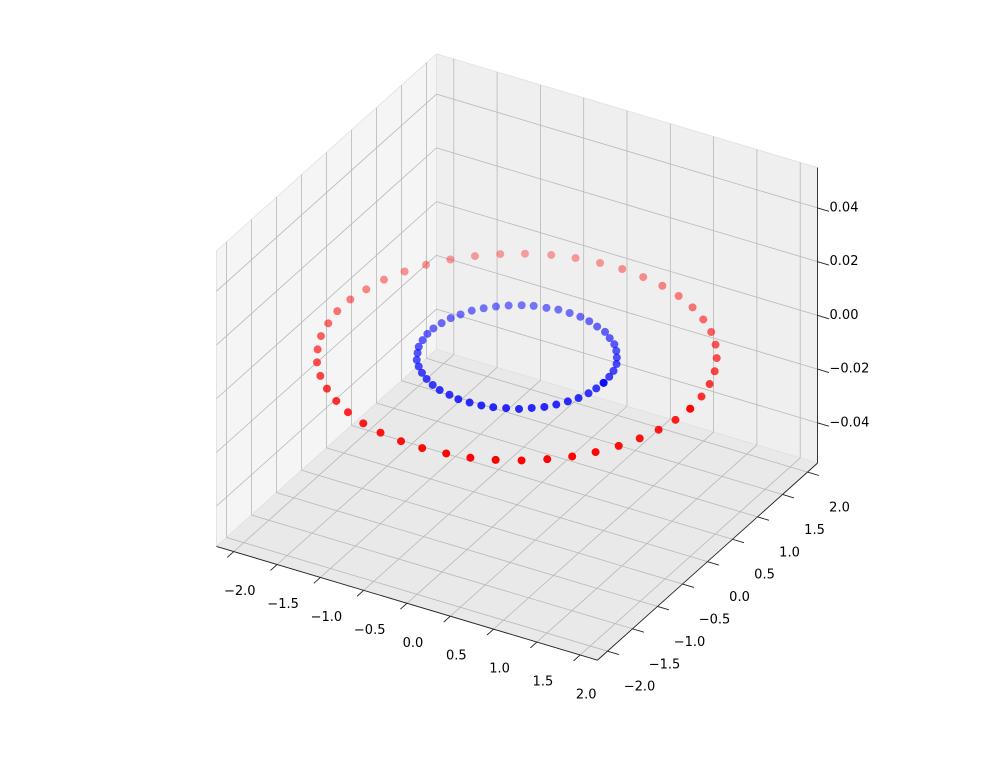 The width and height of the screenshot is (1000, 762). I want to click on z-tick-label: 0.02, so click(844, 261).